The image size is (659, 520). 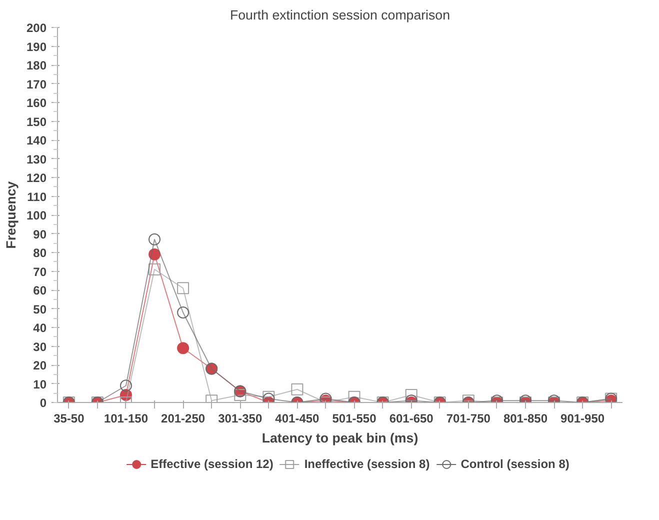 I want to click on x-tick-label: 301-350, so click(x=240, y=419).